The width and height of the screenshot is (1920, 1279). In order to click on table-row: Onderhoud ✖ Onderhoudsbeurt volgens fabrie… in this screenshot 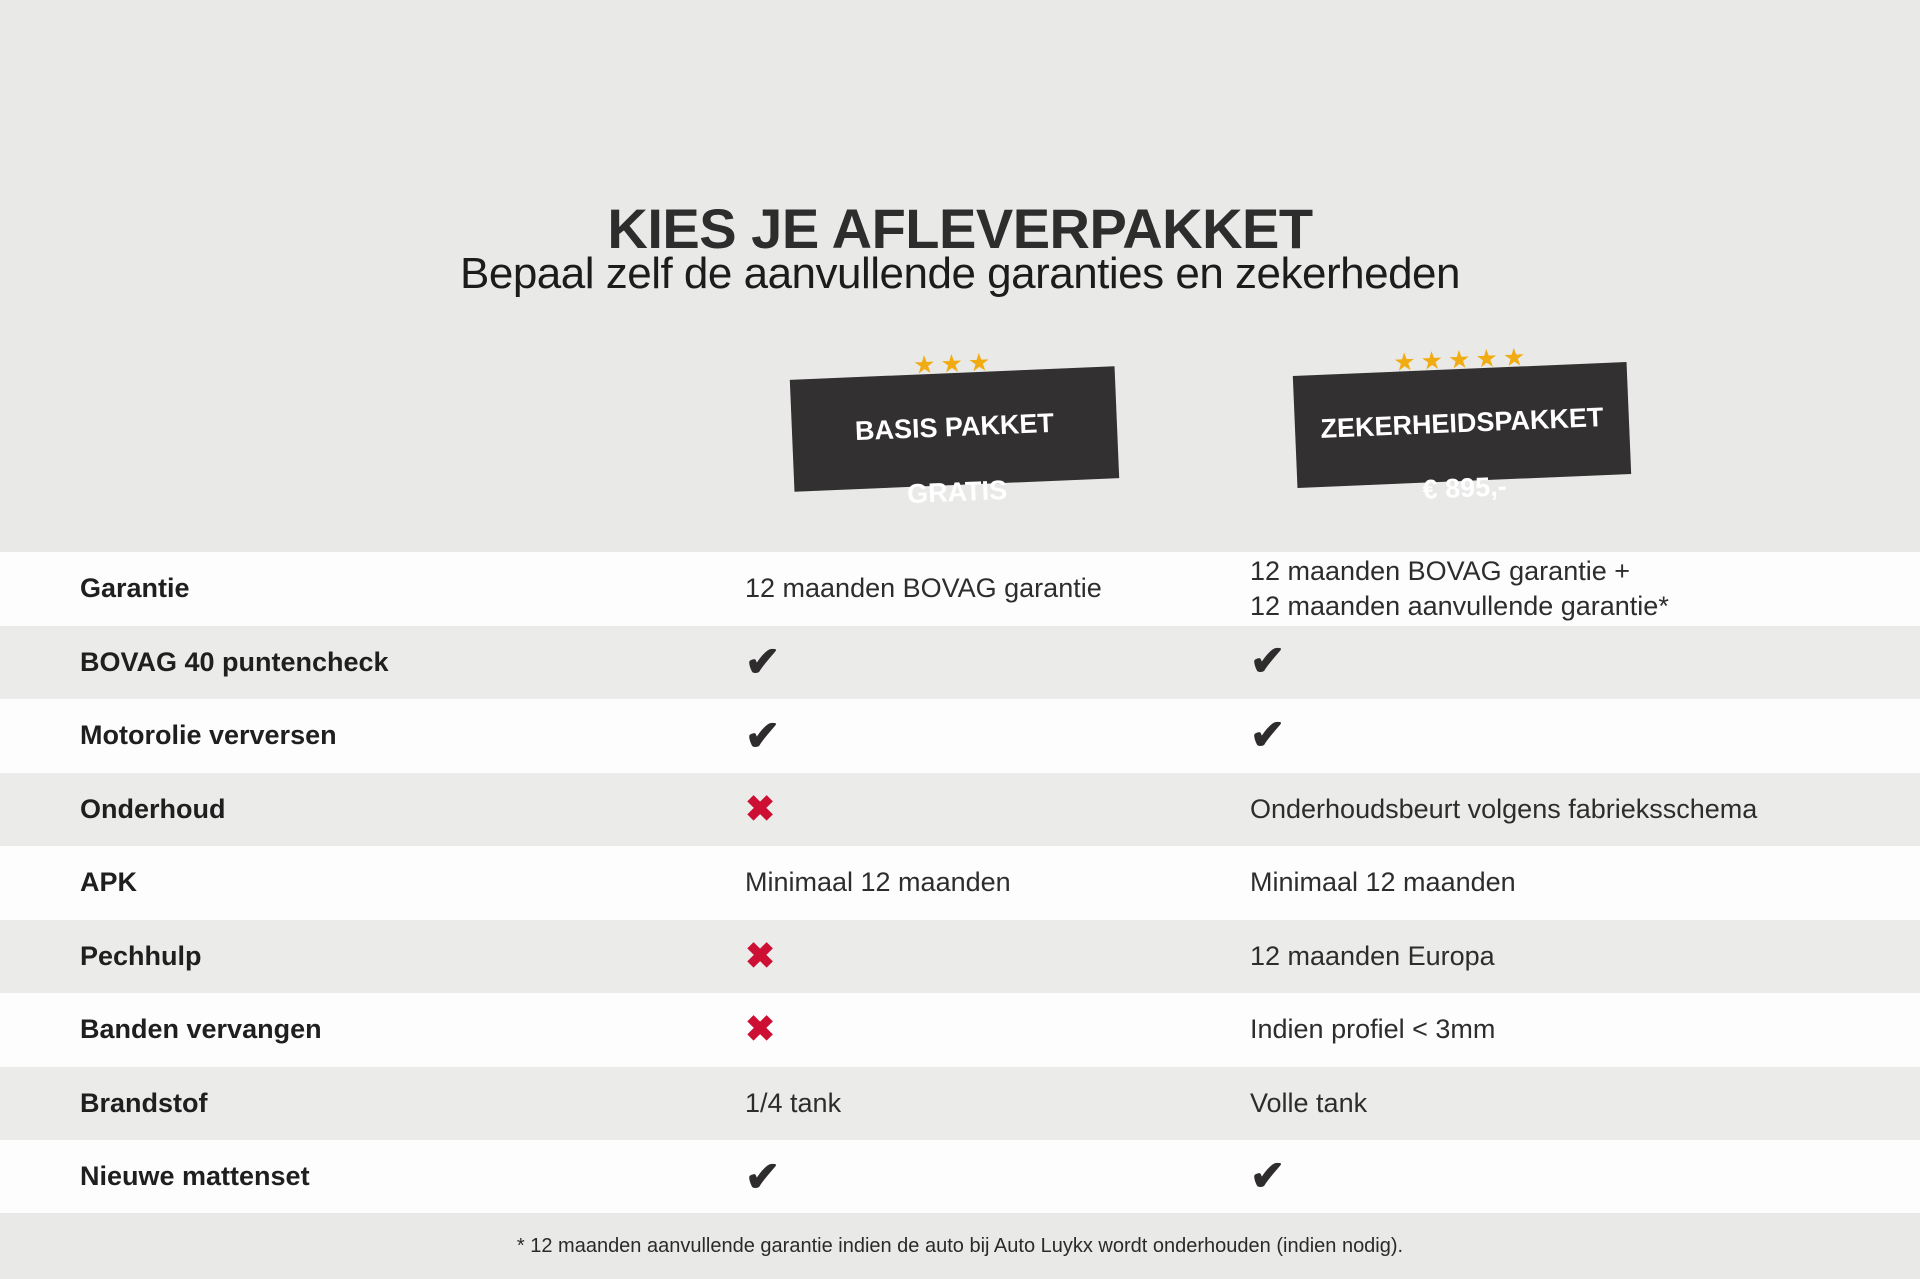, I will do `click(960, 809)`.